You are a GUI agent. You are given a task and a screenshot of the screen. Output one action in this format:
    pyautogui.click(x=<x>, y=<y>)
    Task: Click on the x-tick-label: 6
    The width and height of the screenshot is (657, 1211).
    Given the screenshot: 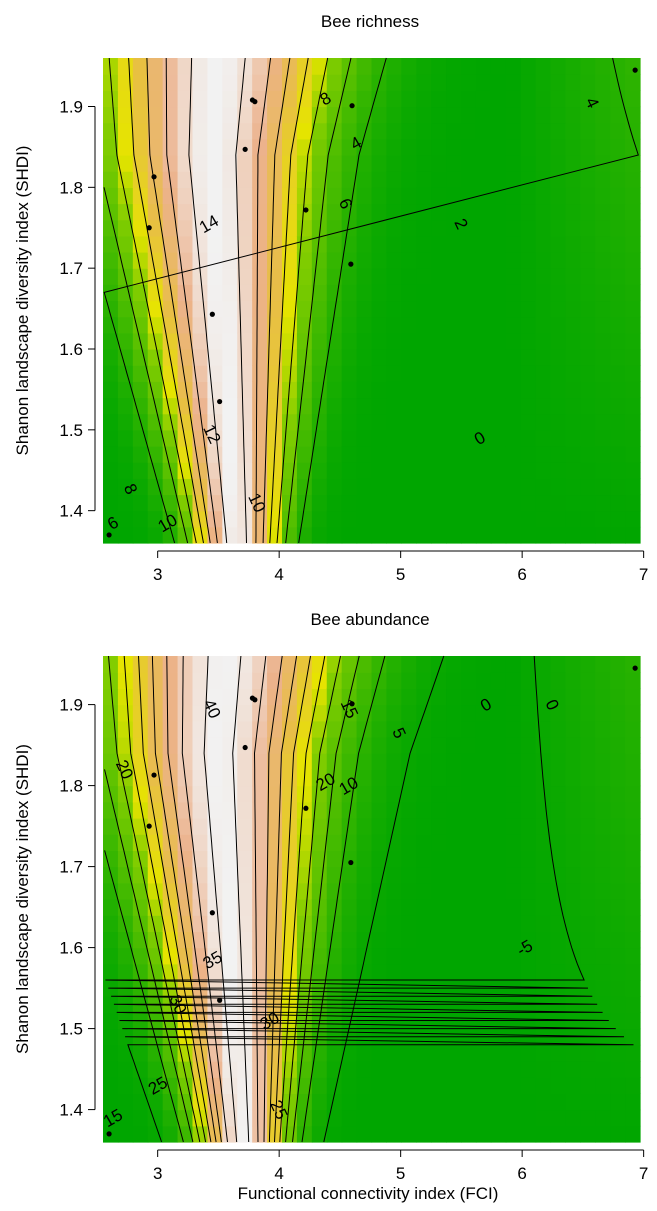 What is the action you would take?
    pyautogui.click(x=521, y=574)
    